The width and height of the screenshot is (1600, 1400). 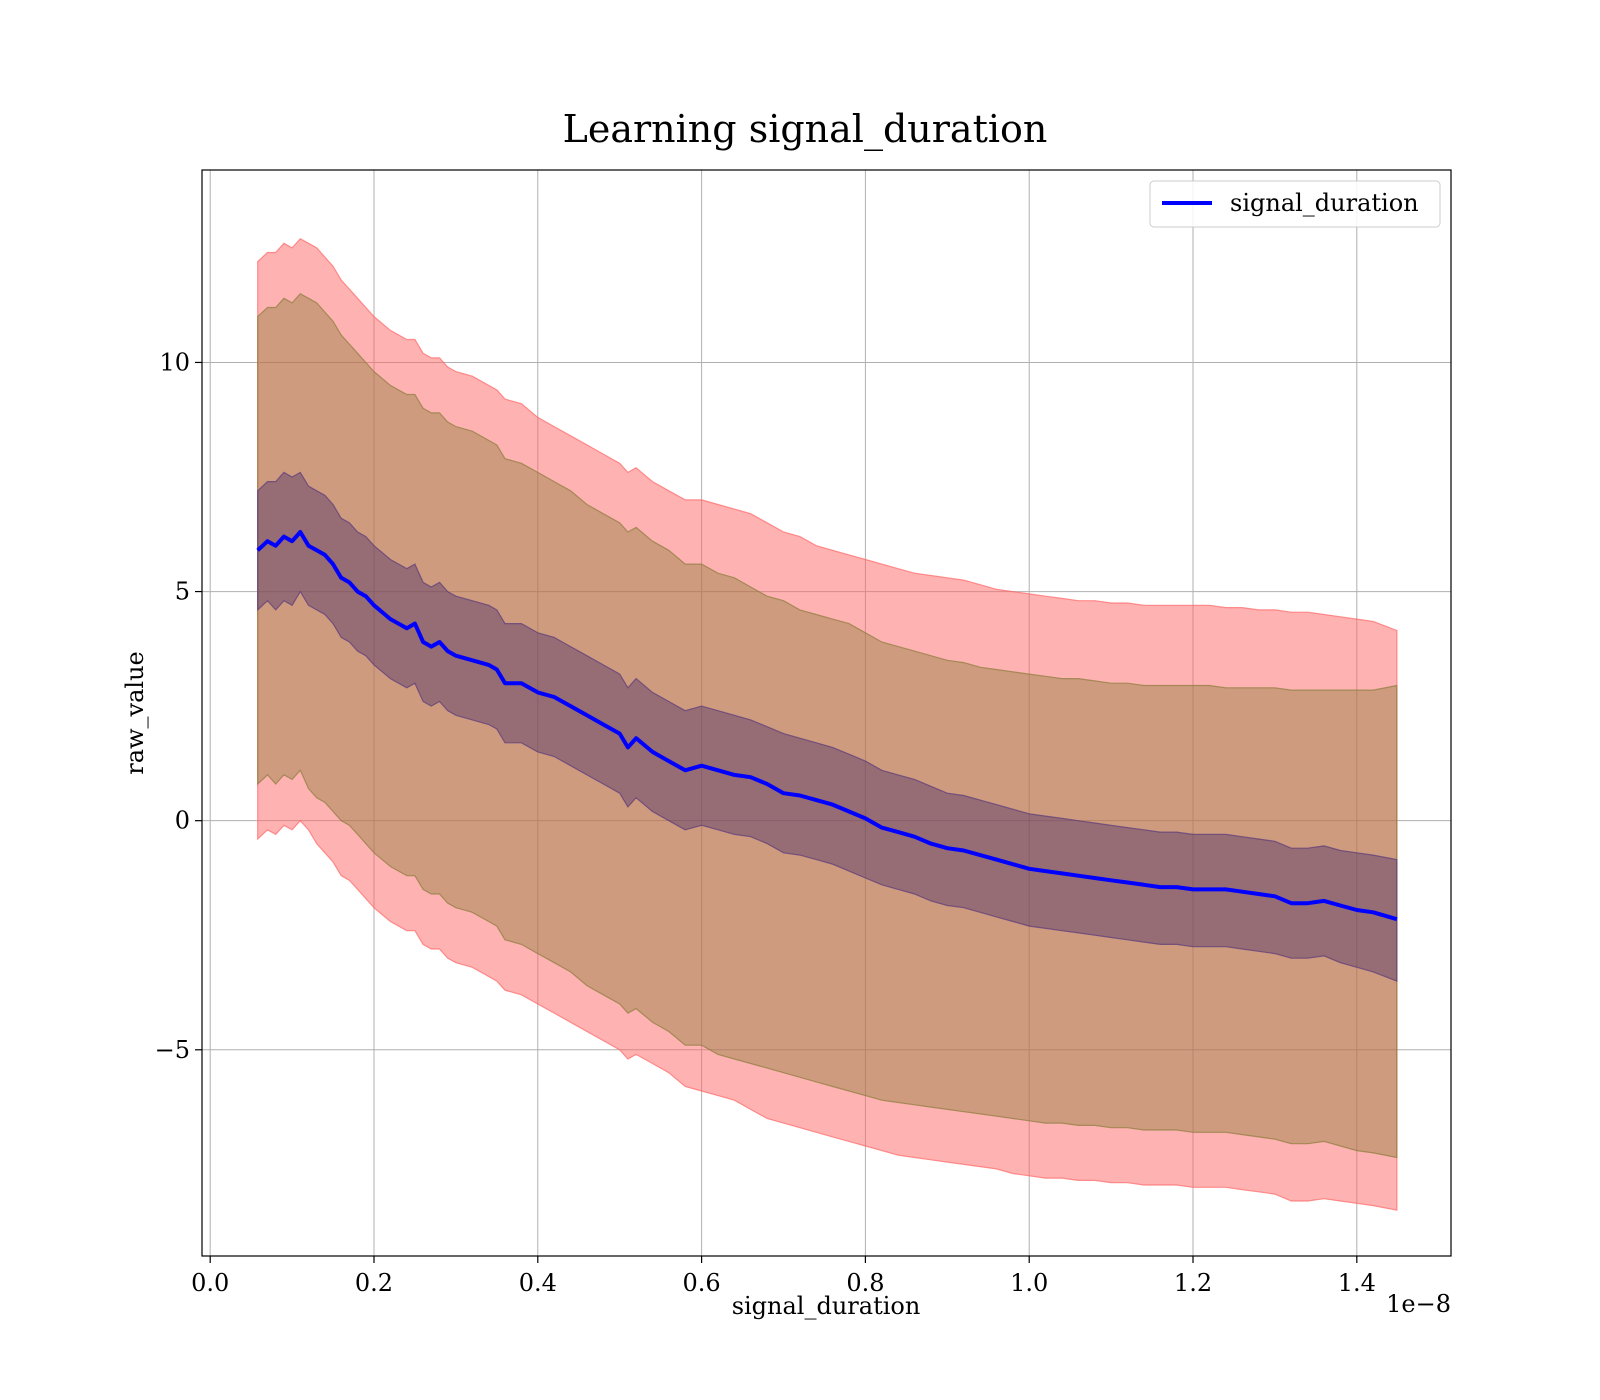 What do you see at coordinates (1357, 1283) in the screenshot?
I see `x-tick-label: 1.4` at bounding box center [1357, 1283].